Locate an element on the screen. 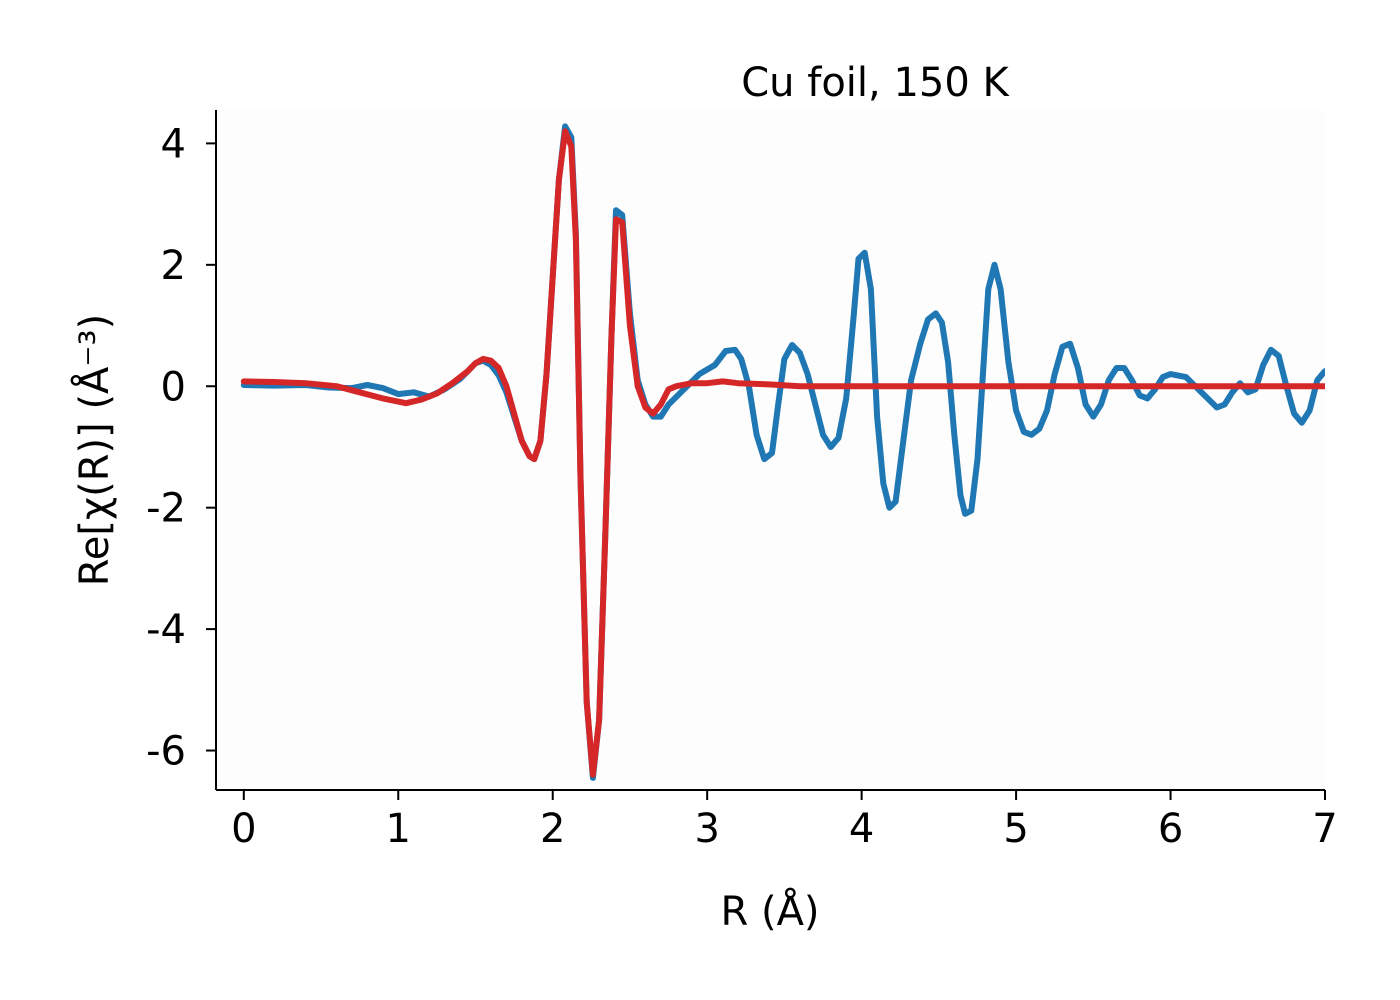 This screenshot has height=1000, width=1400. y-tick-label: 2 is located at coordinates (173, 266).